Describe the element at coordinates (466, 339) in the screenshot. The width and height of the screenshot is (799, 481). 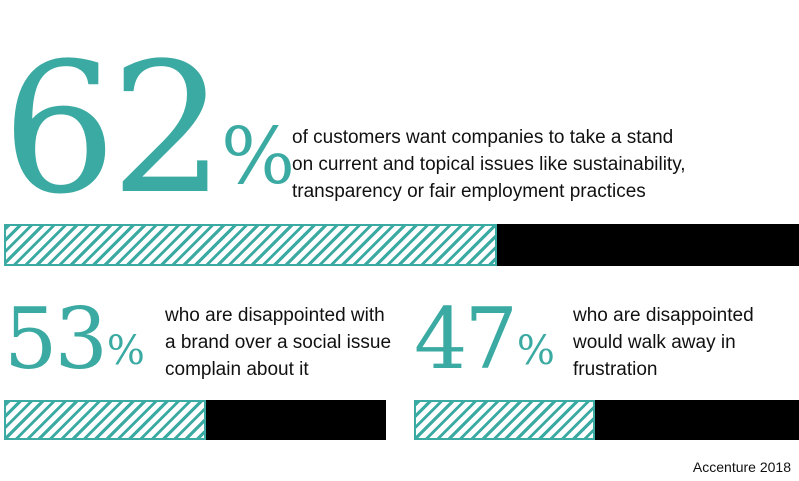
I see `stat-number: 47` at that location.